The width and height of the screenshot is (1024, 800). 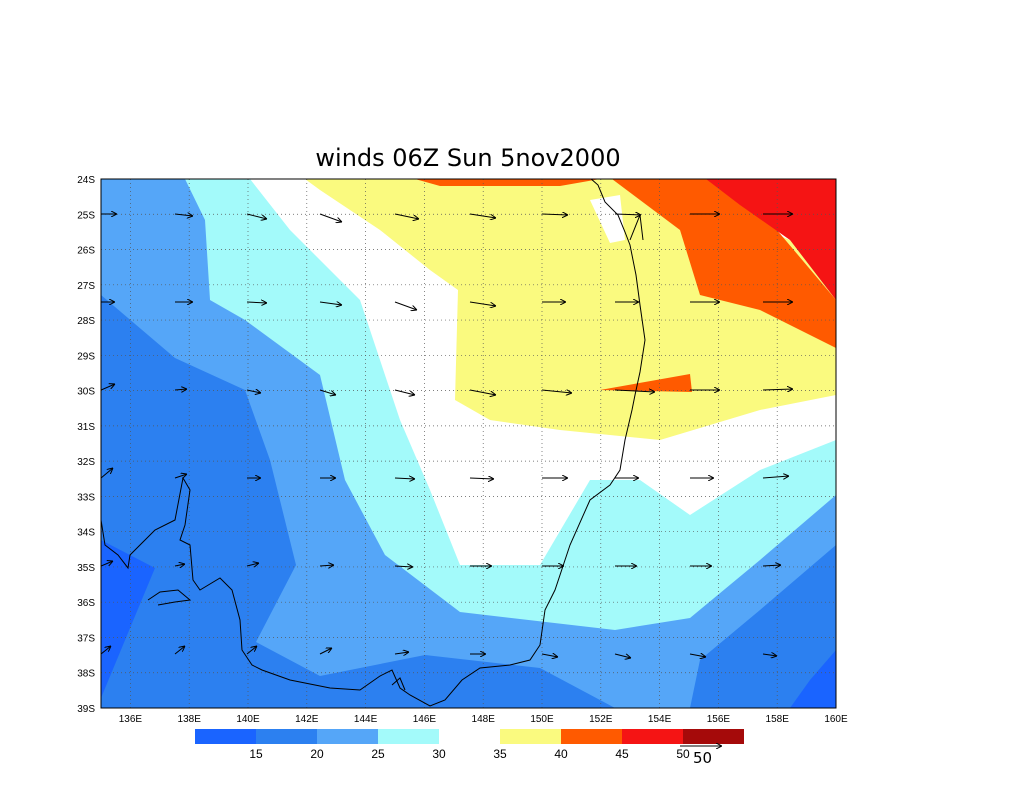 I want to click on lat-tick-label: 36S, so click(x=86, y=603).